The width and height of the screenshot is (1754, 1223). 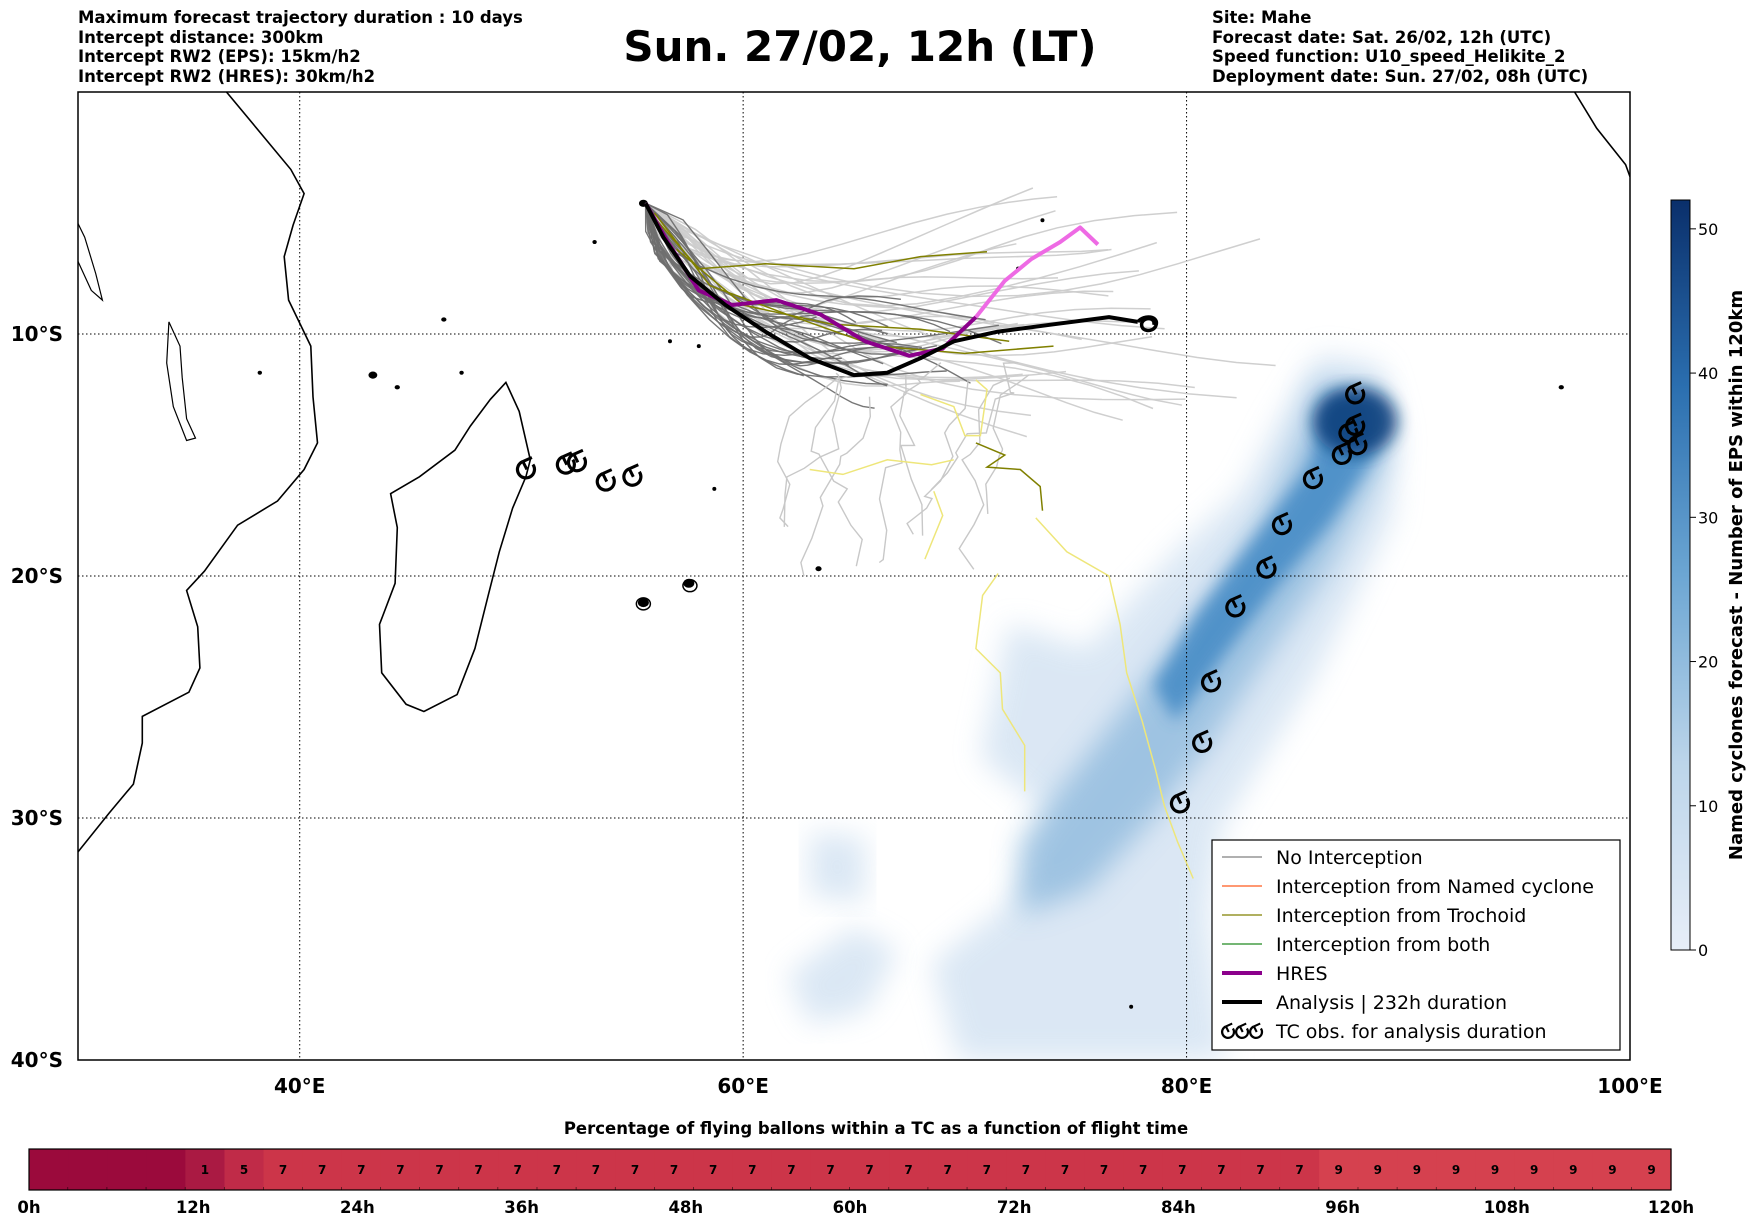 What do you see at coordinates (1708, 662) in the screenshot?
I see `colorbar-tick-label: 20` at bounding box center [1708, 662].